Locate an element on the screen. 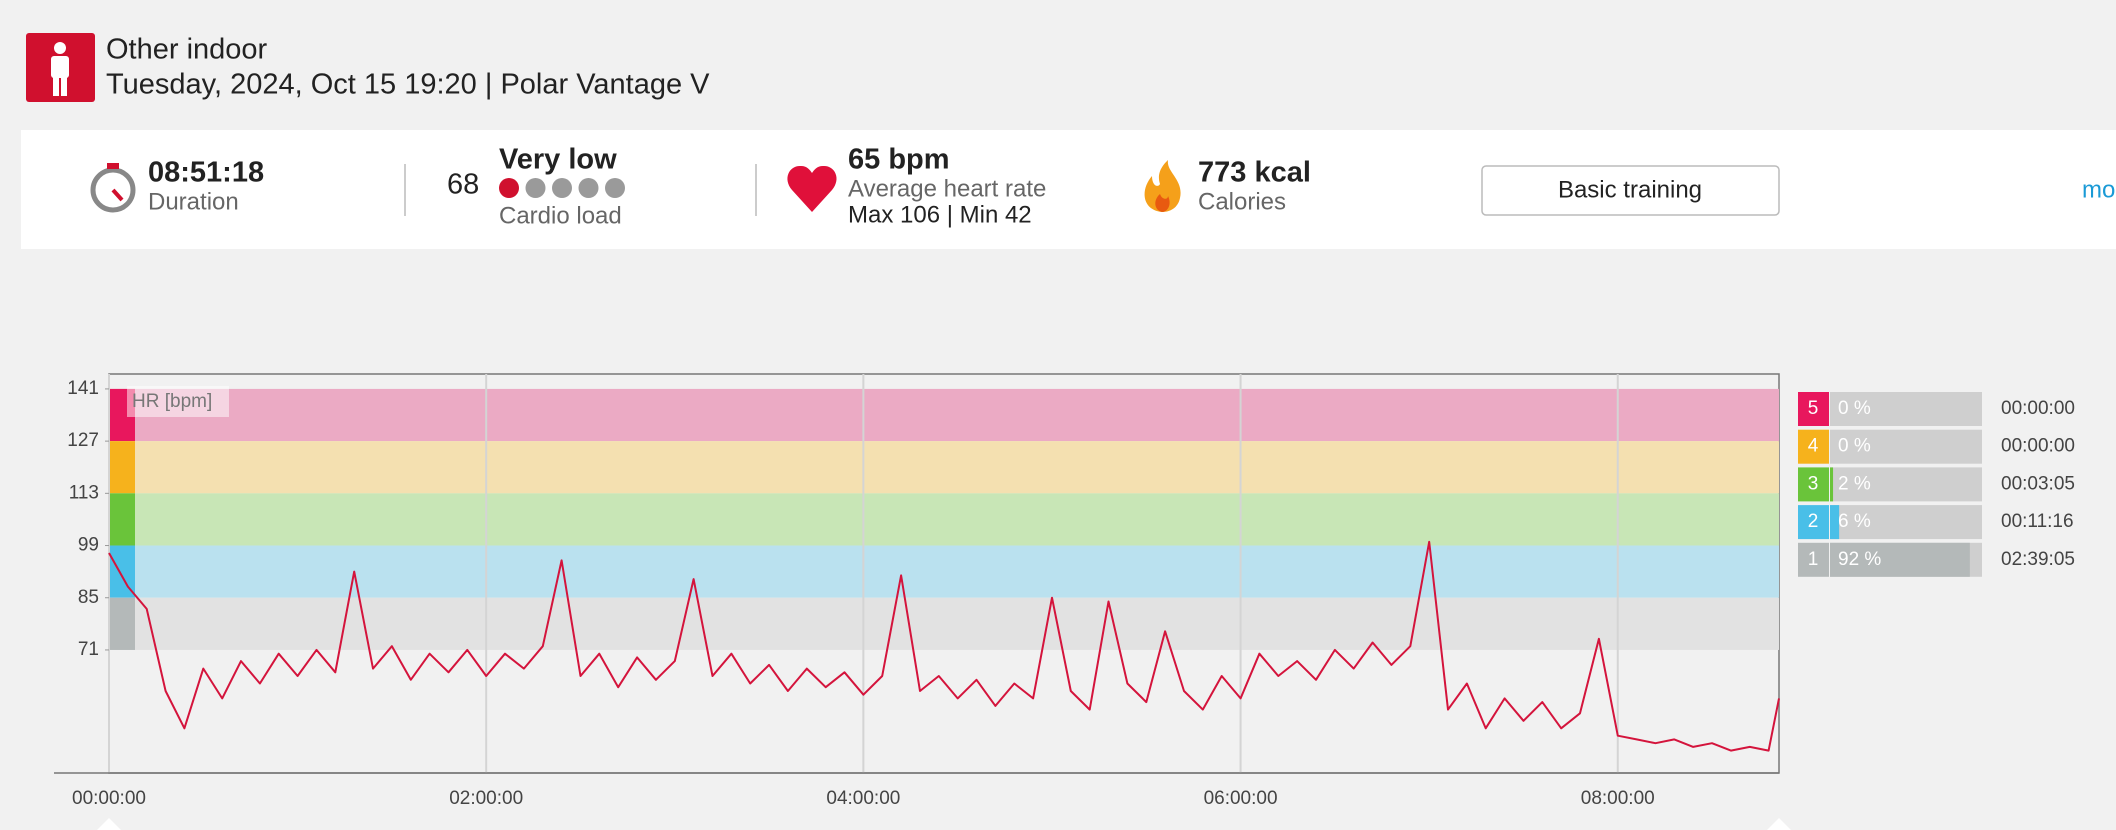 The image size is (2116, 830). zone-time: 00:11:16 is located at coordinates (2037, 521).